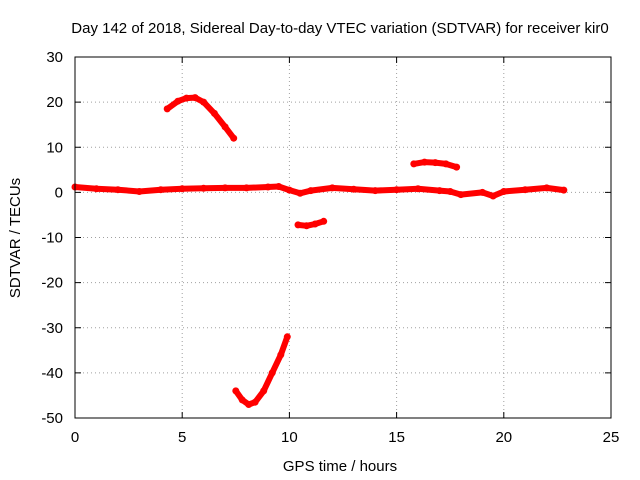 The image size is (640, 480). What do you see at coordinates (52, 238) in the screenshot?
I see `y-tick-label: -10` at bounding box center [52, 238].